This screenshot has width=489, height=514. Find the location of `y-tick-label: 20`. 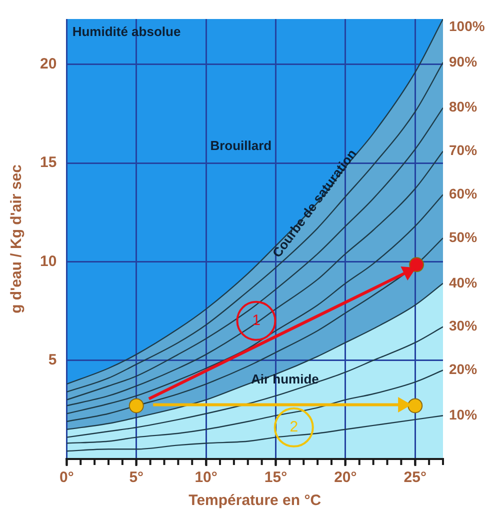

y-tick-label: 20 is located at coordinates (48, 64).